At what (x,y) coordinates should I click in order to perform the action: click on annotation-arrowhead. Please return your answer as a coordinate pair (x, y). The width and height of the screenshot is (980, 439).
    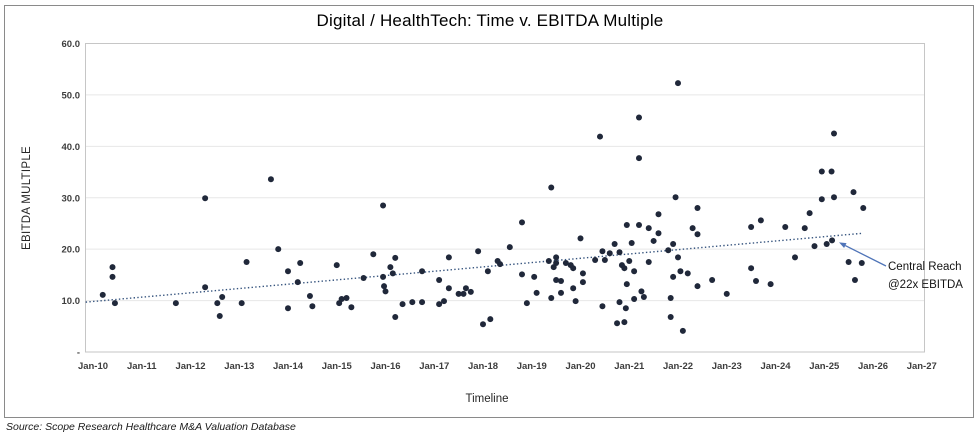
    Looking at the image, I should click on (843, 245).